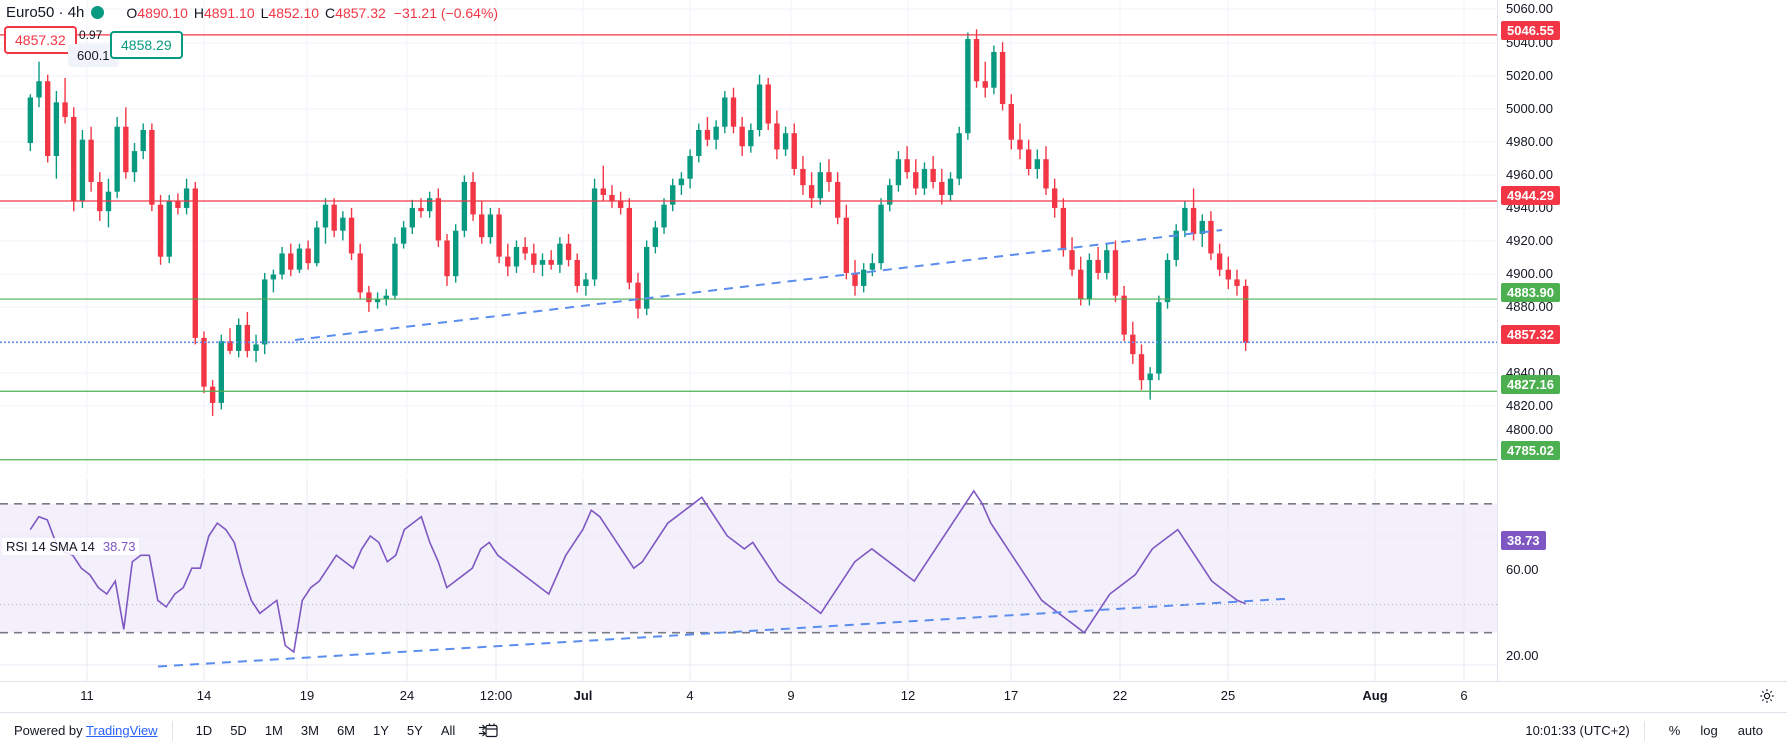 Image resolution: width=1787 pixels, height=748 pixels. I want to click on calendar-range-icon, so click(488, 730).